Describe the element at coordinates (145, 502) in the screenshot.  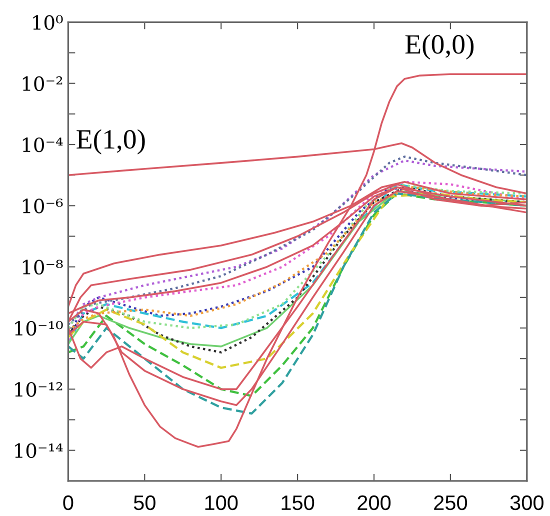
I see `x-tick-label: 50` at that location.